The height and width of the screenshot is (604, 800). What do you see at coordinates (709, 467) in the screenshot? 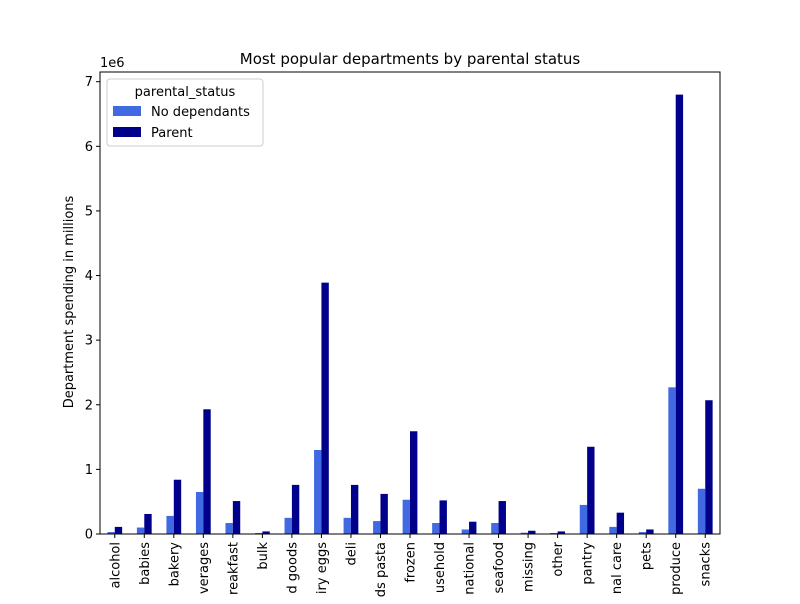
I see `bar-parent-snacks` at bounding box center [709, 467].